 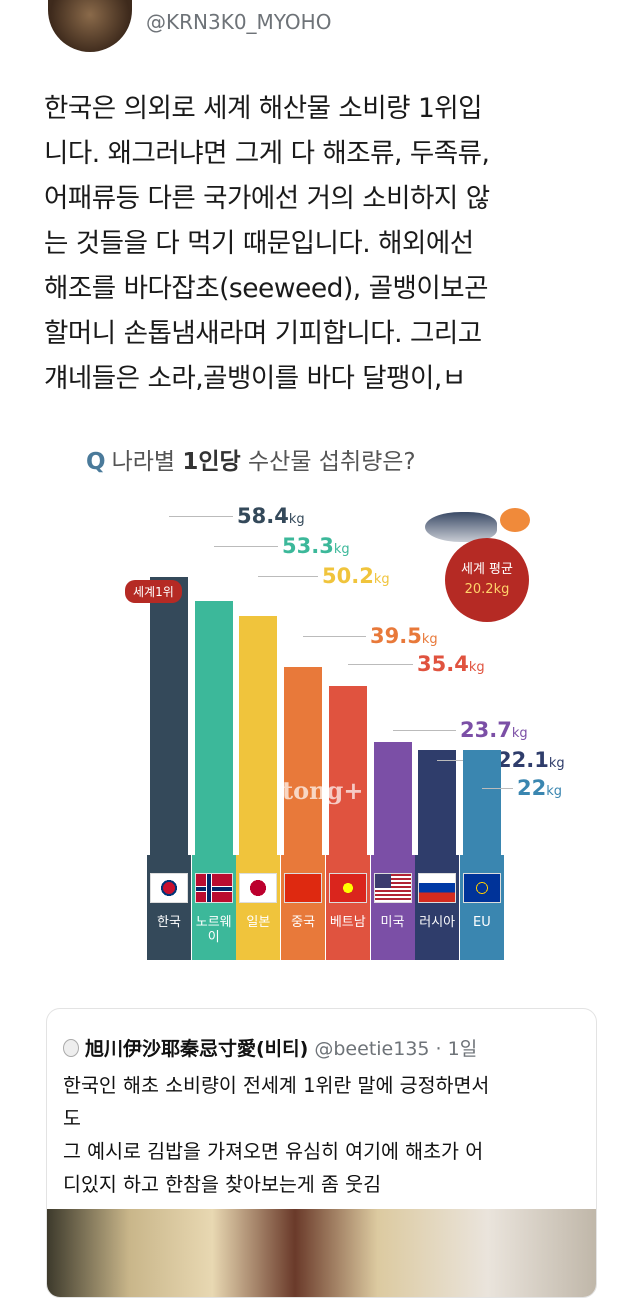 I want to click on quoted-avatar, so click(x=71, y=1048).